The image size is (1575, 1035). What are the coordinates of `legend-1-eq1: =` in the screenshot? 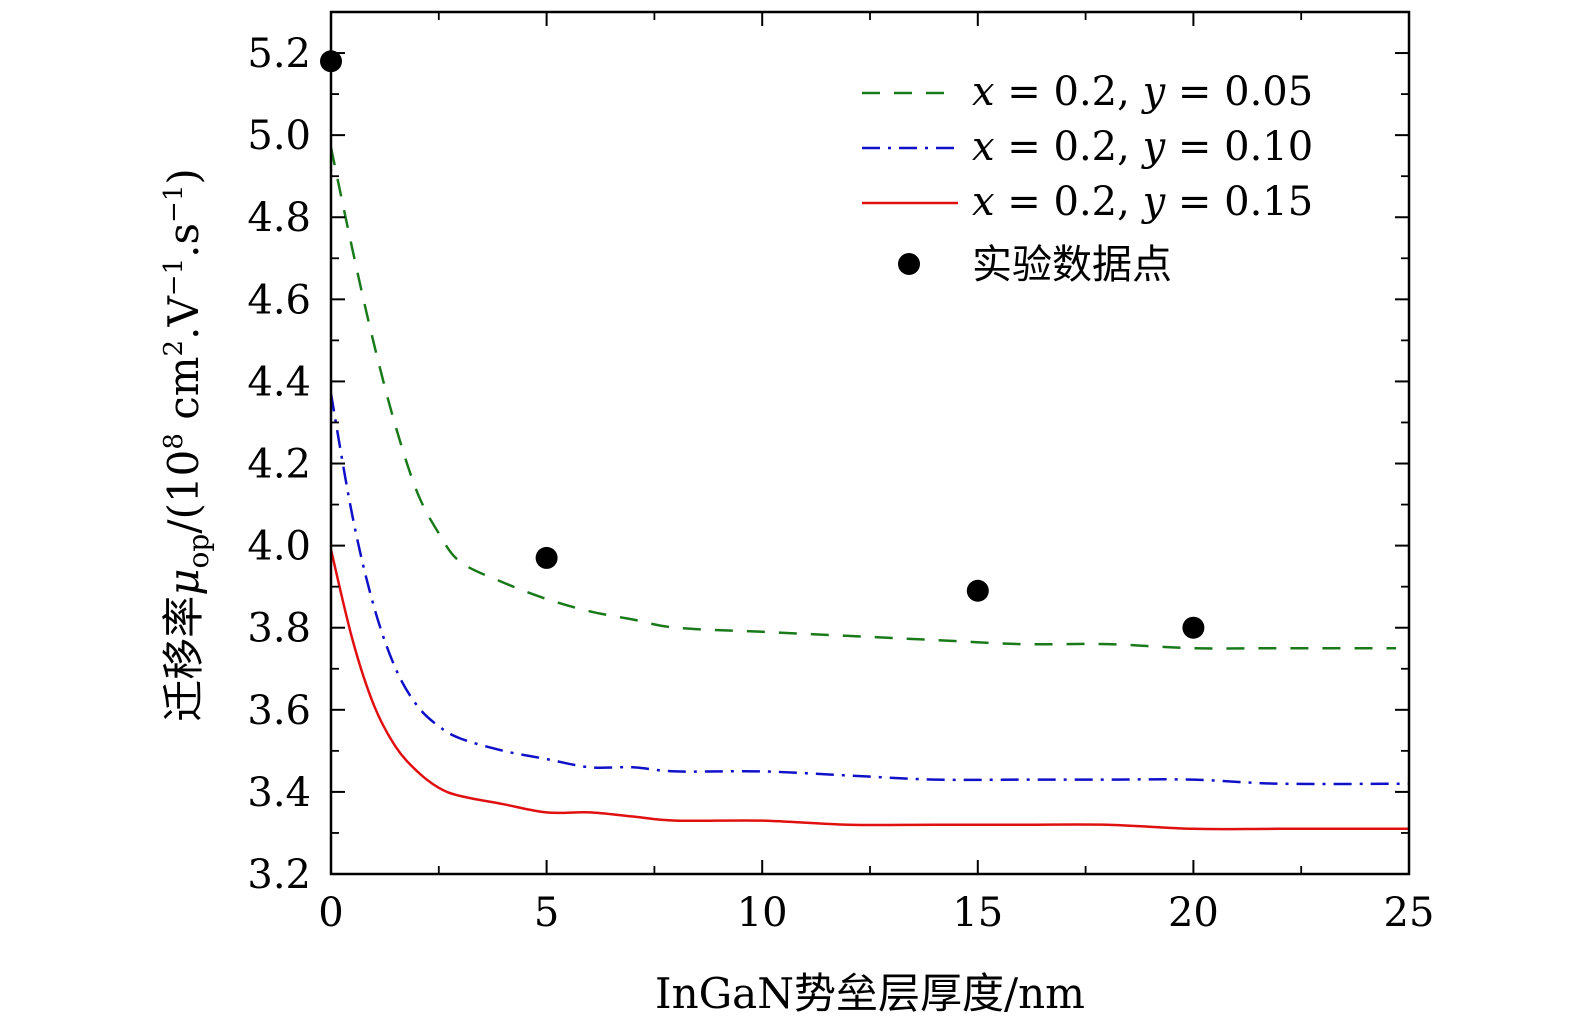 It's located at (1024, 92).